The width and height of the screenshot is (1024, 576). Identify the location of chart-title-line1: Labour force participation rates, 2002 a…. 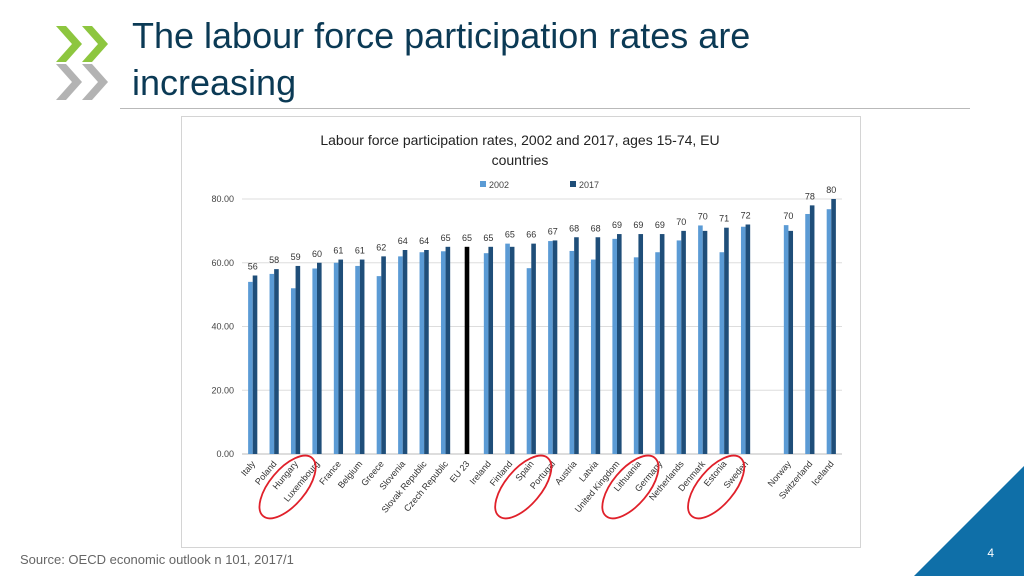
(519, 140).